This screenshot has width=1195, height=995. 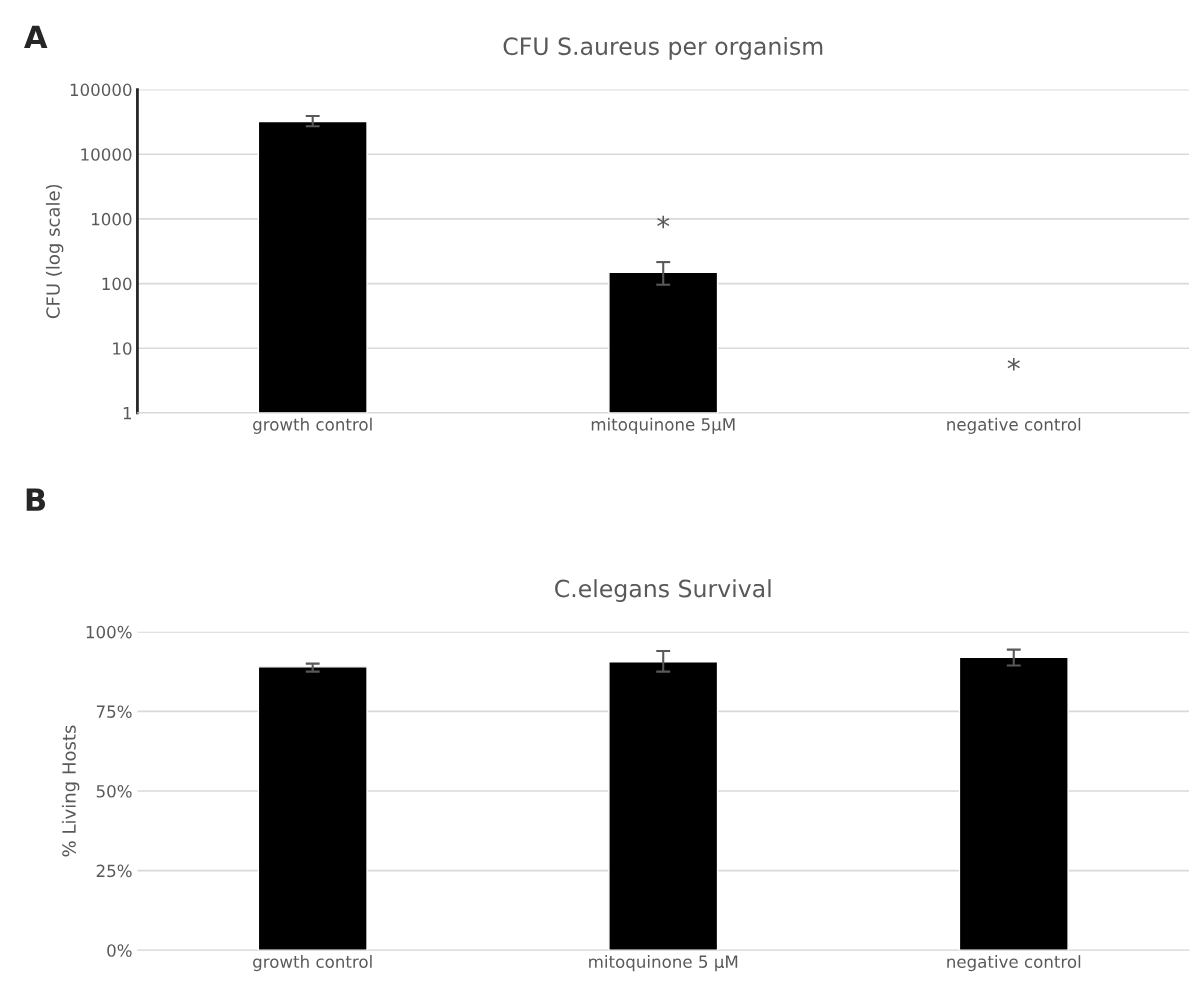 I want to click on y-tick-label: 1000, so click(x=111, y=219).